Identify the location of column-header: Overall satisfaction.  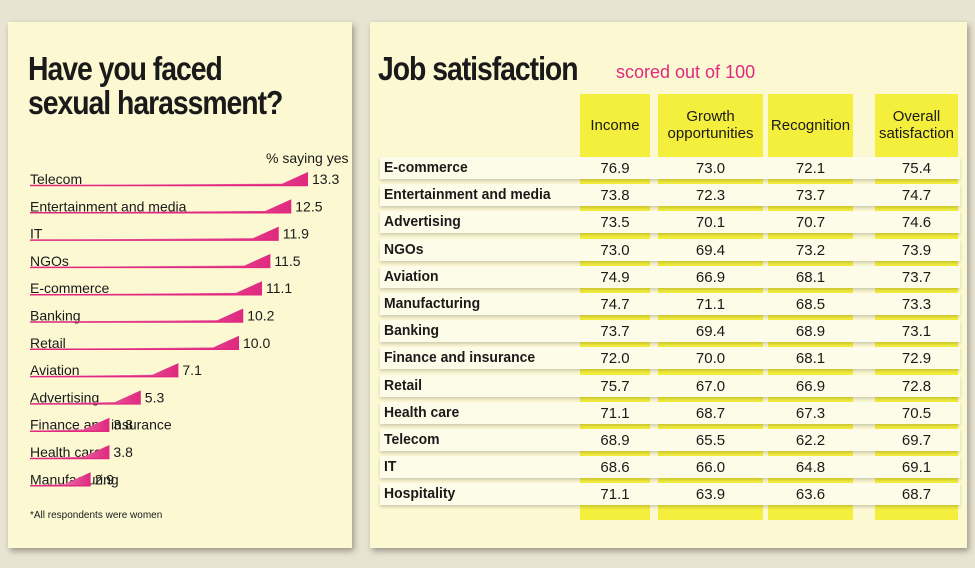
(916, 125).